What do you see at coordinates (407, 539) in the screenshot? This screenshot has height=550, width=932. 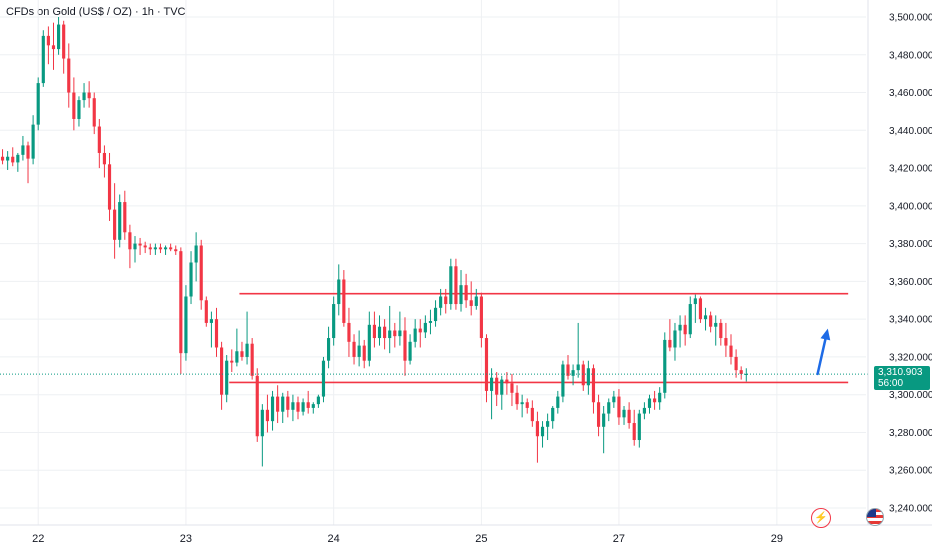 I see `time-axis: 22 23 24 25 27 29` at bounding box center [407, 539].